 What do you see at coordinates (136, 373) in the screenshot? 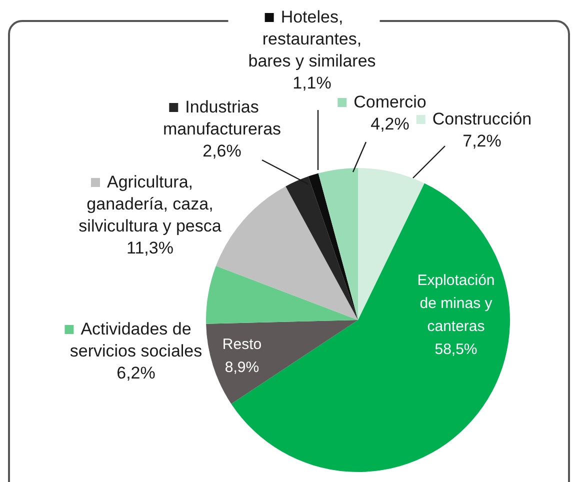
I see `data-label: 6,2%` at bounding box center [136, 373].